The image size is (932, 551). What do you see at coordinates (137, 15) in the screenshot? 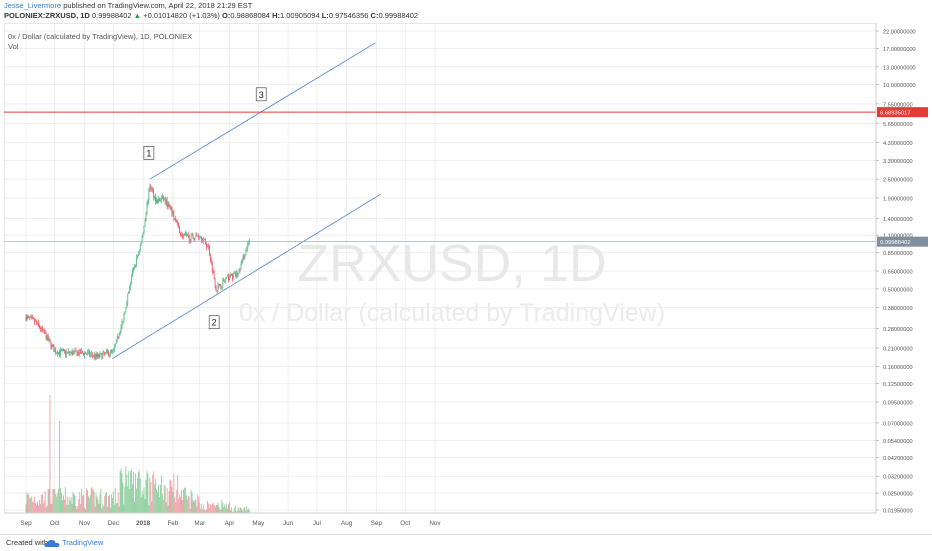
I see `change-arrow-icon: ▲` at bounding box center [137, 15].